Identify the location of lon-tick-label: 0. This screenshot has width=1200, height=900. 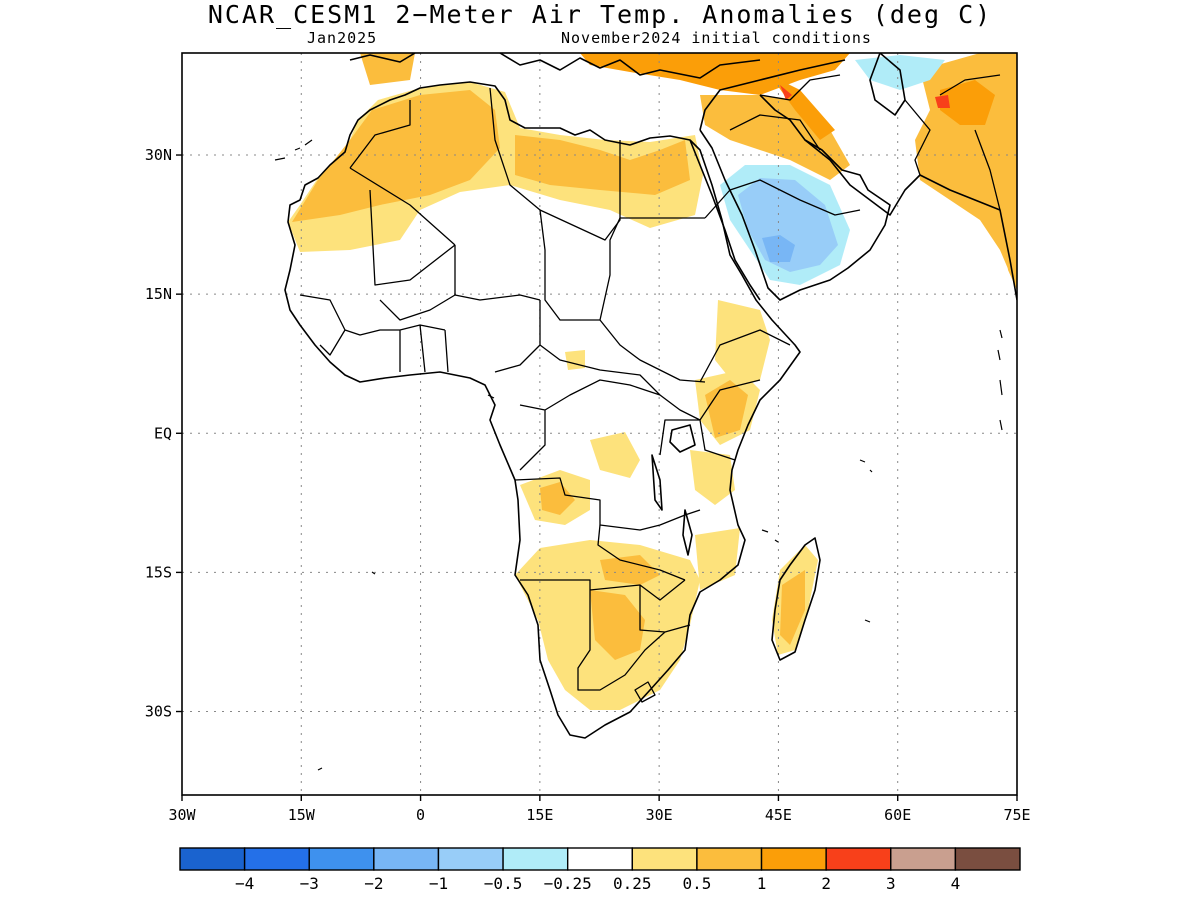
(420, 815).